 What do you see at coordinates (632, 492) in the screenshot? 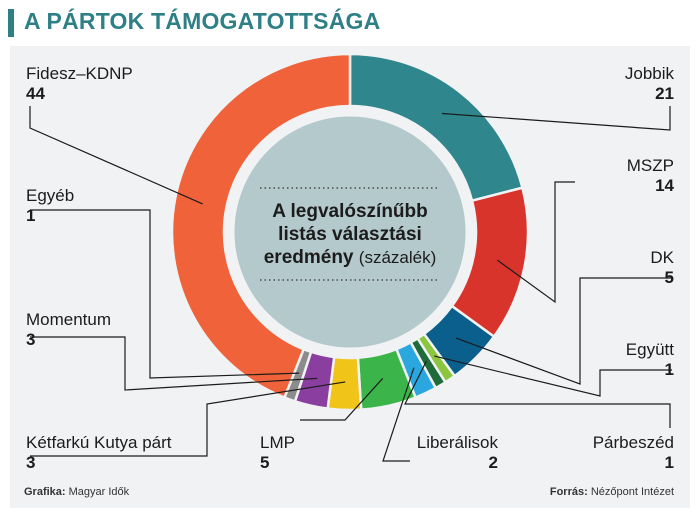
I see `footer-source-value: Nézőpont Intézet` at bounding box center [632, 492].